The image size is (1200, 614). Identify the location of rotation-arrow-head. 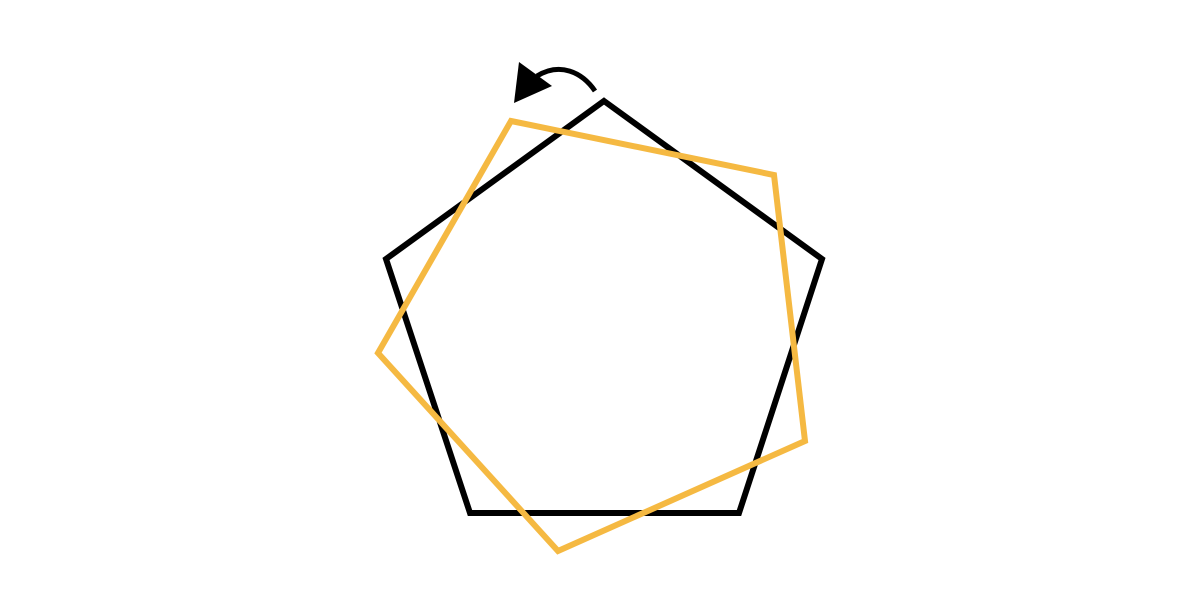
(533, 82).